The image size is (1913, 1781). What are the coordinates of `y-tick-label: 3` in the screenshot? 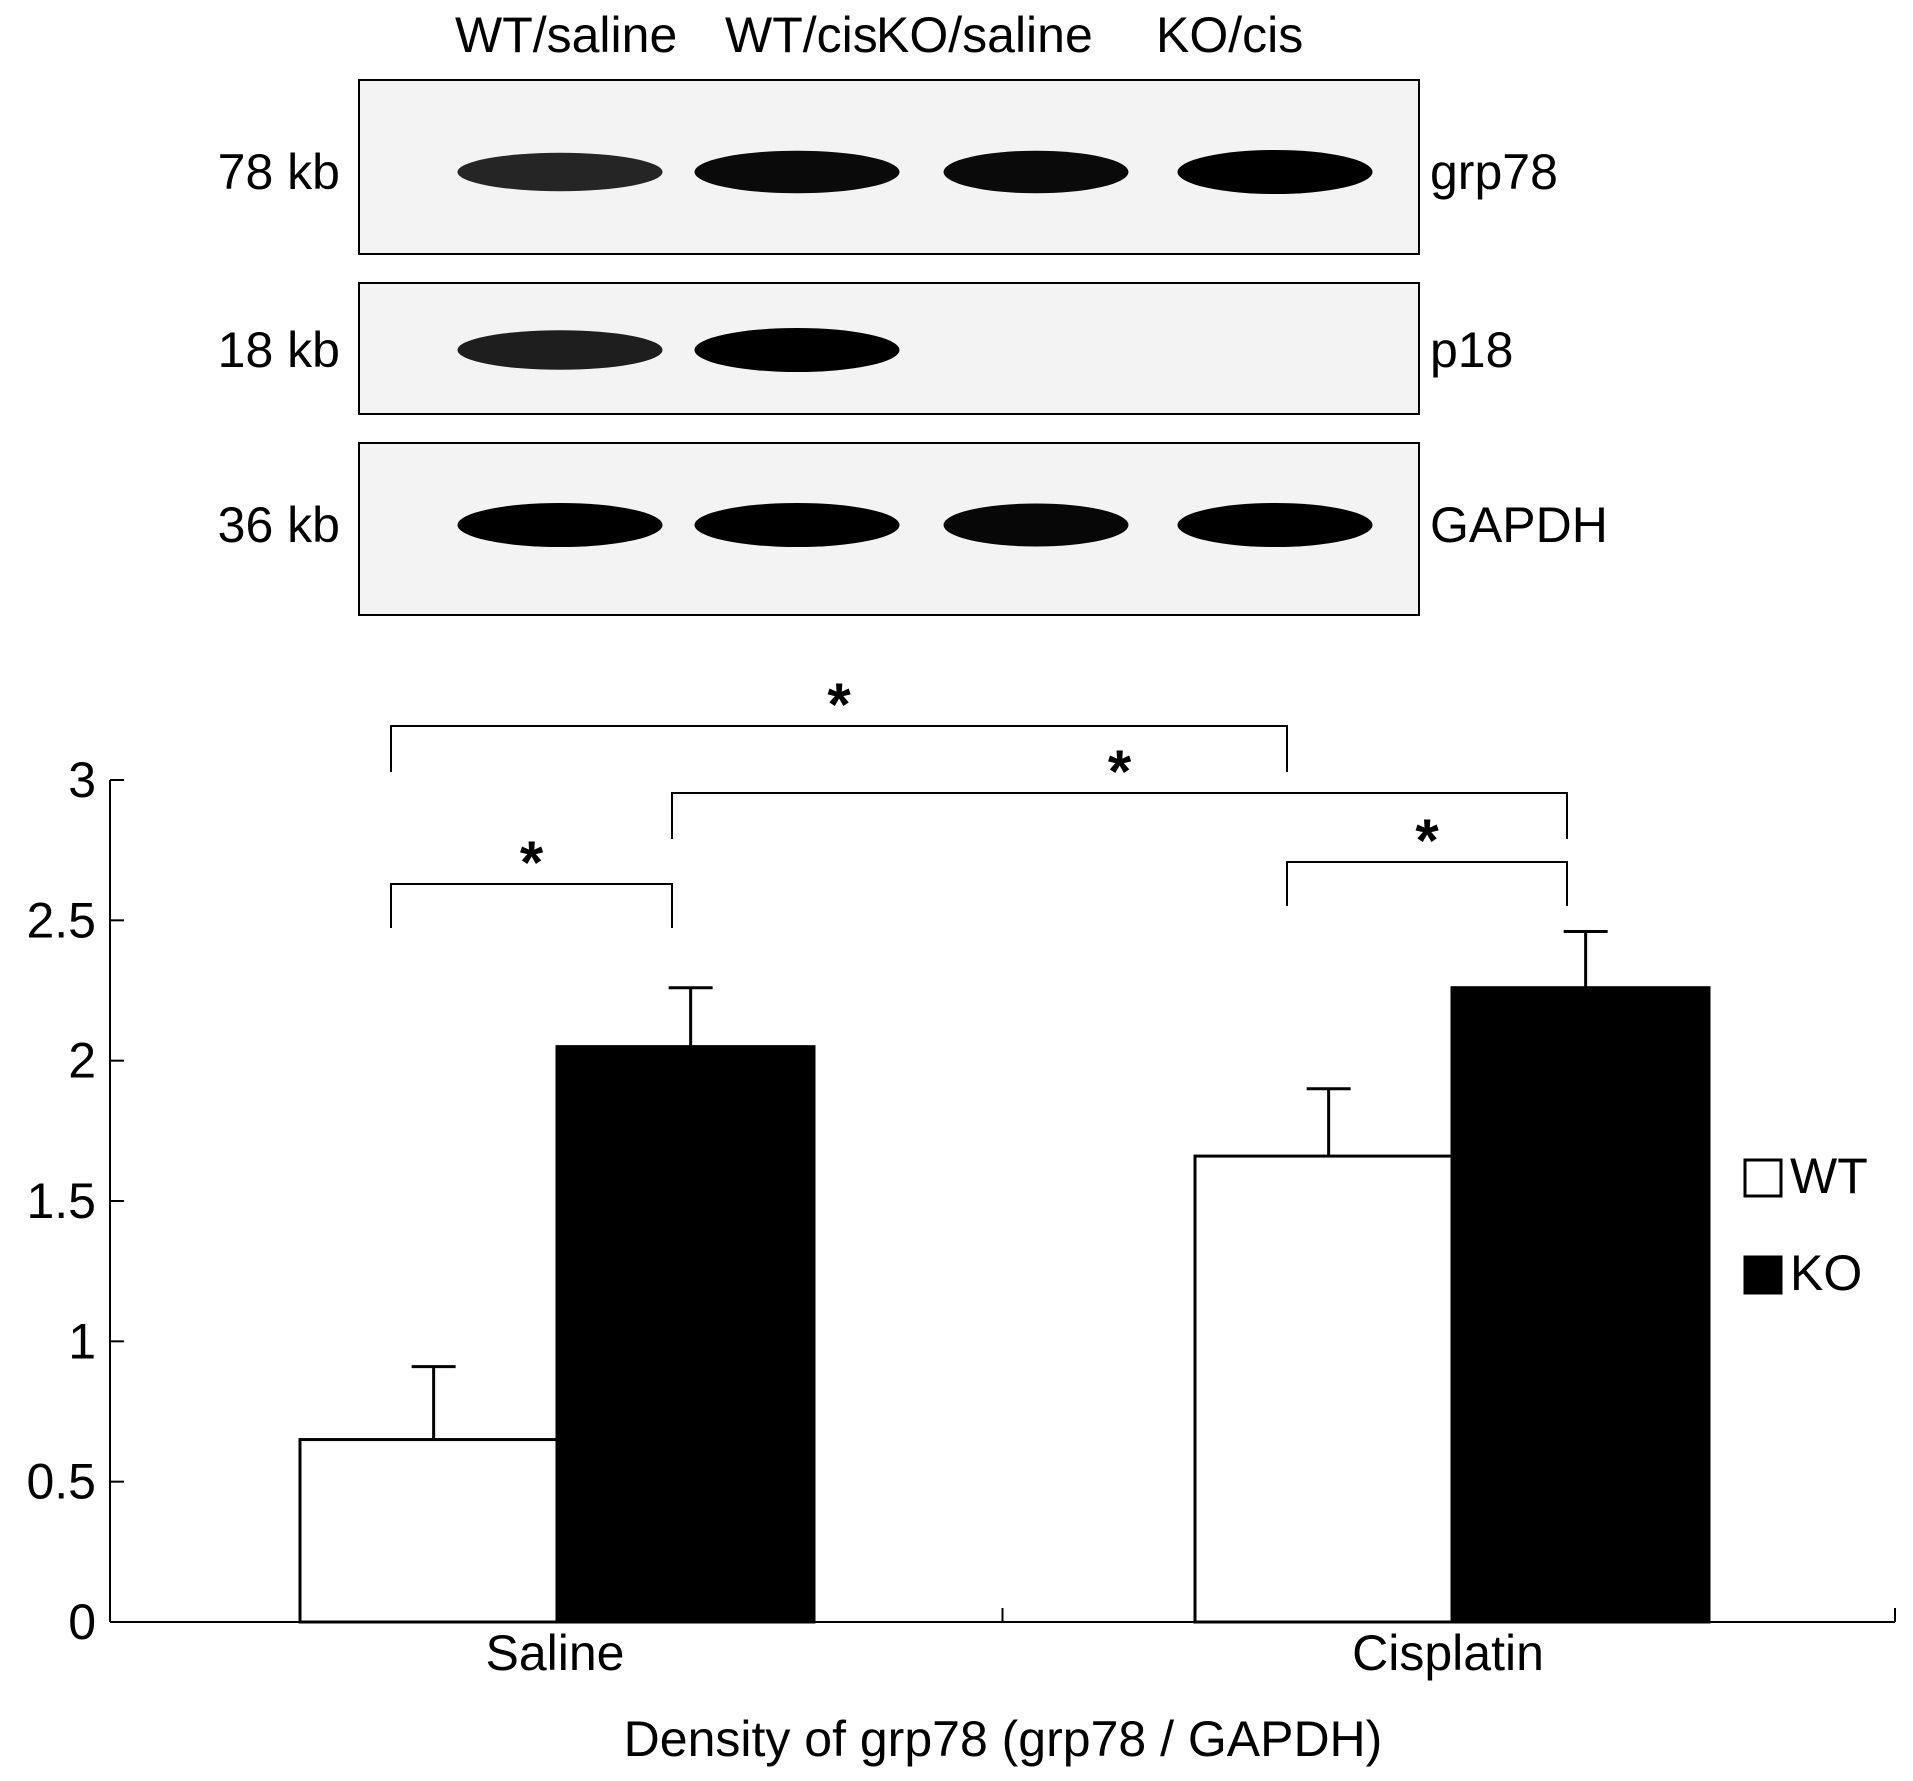 It's located at (82, 780).